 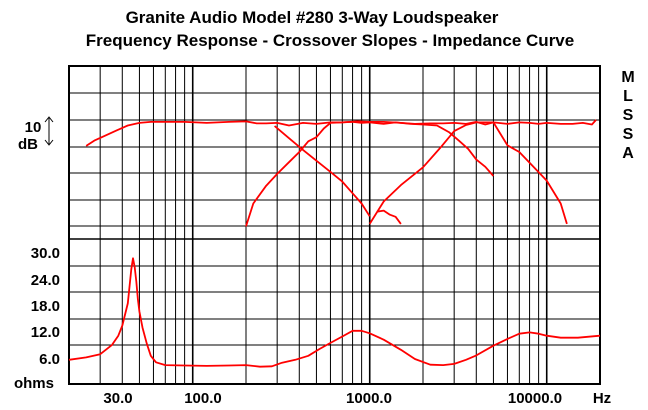 I want to click on right-label-s1: S, so click(x=628, y=115).